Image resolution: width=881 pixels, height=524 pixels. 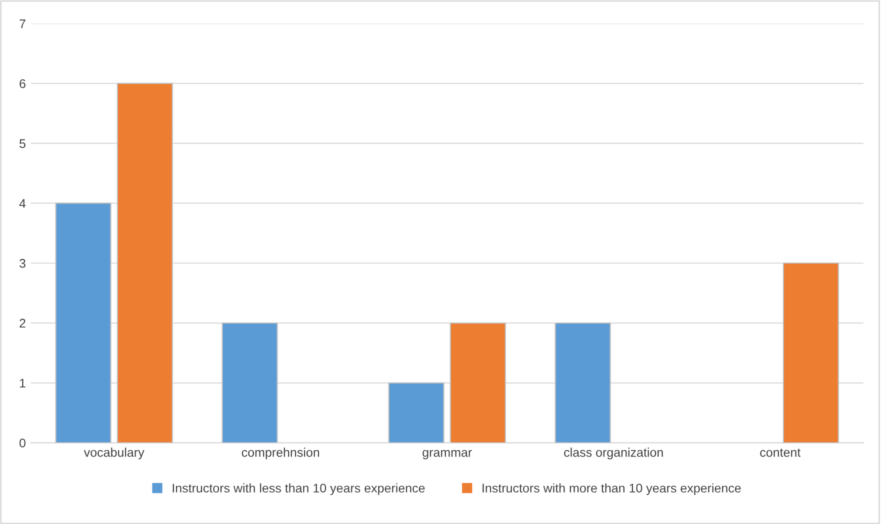 I want to click on legend-label: Instructors with more than 10 years experience, so click(x=611, y=489).